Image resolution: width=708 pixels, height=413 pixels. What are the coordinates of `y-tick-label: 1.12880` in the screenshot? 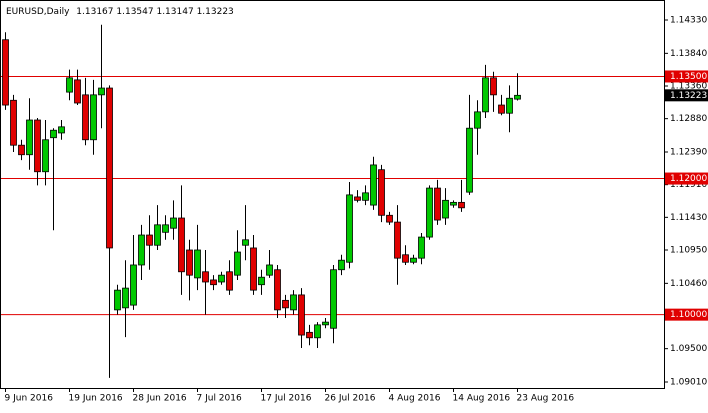 It's located at (688, 119).